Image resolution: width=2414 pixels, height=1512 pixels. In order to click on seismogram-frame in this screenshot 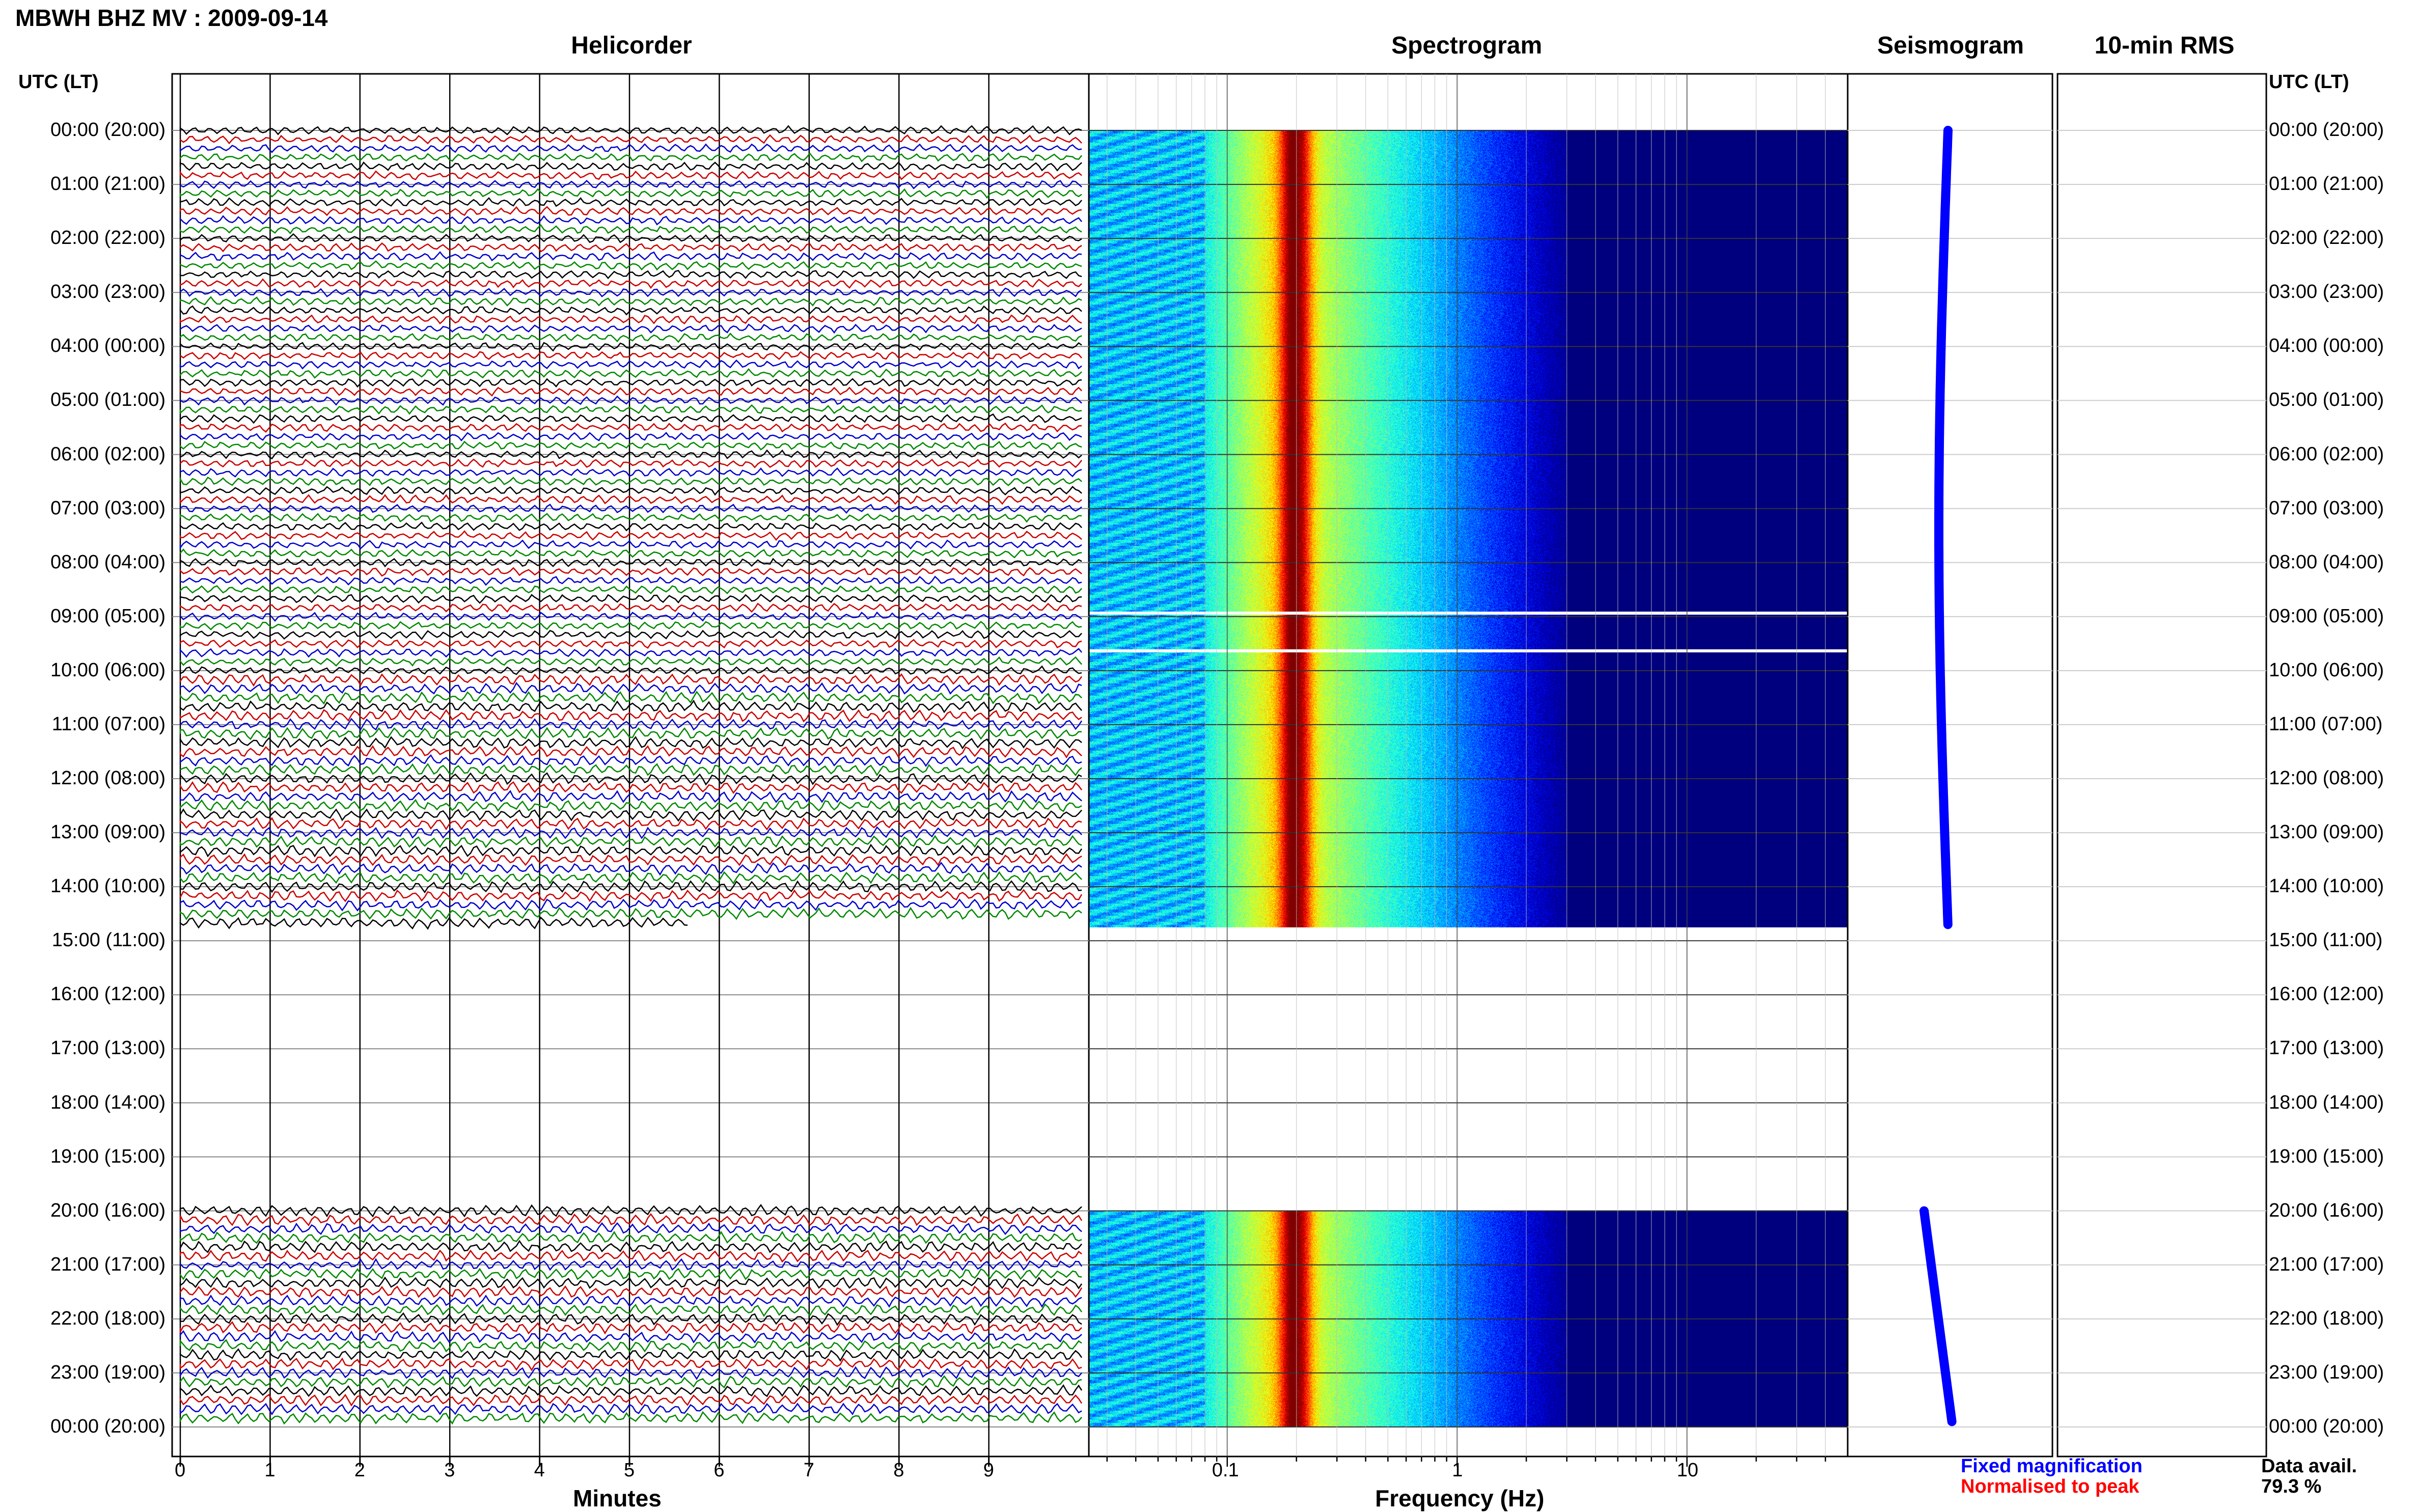, I will do `click(1950, 765)`.